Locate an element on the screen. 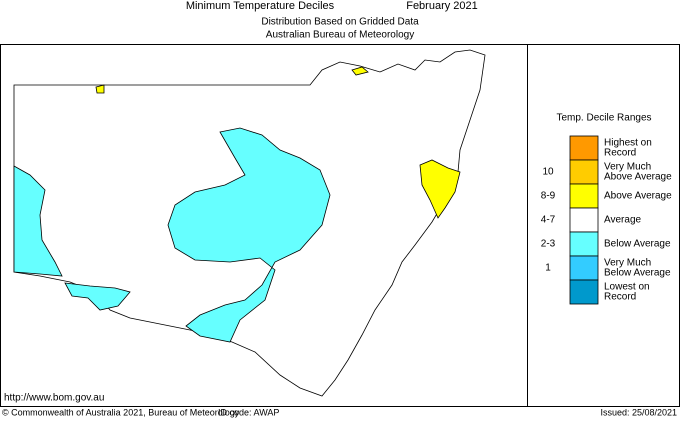  subtitle: Australian Bureau of Meteorology is located at coordinates (340, 35).